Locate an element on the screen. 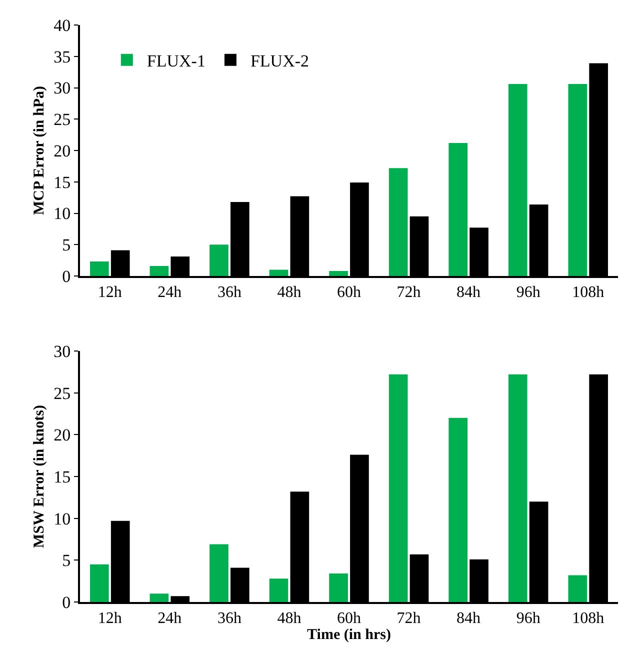  y-tick-label: 35 is located at coordinates (62, 56).